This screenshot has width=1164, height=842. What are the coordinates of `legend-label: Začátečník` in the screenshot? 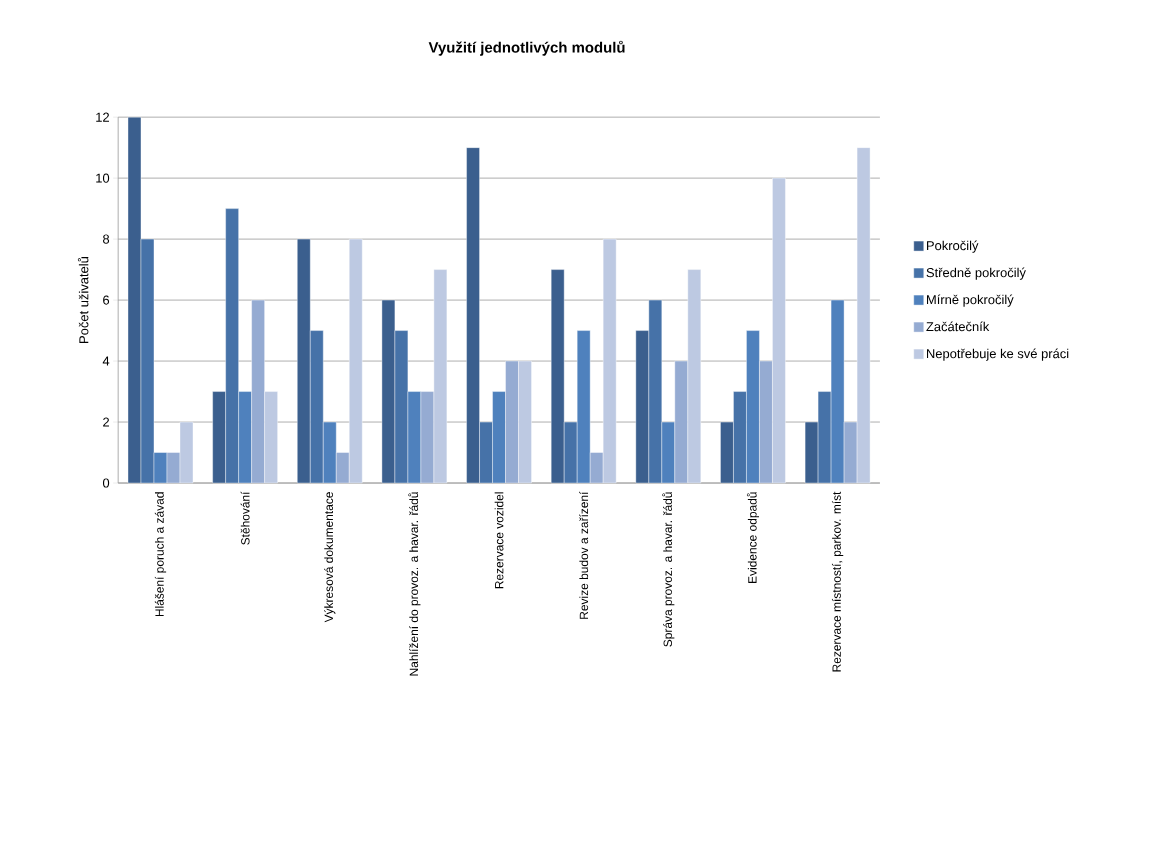 It's located at (958, 326).